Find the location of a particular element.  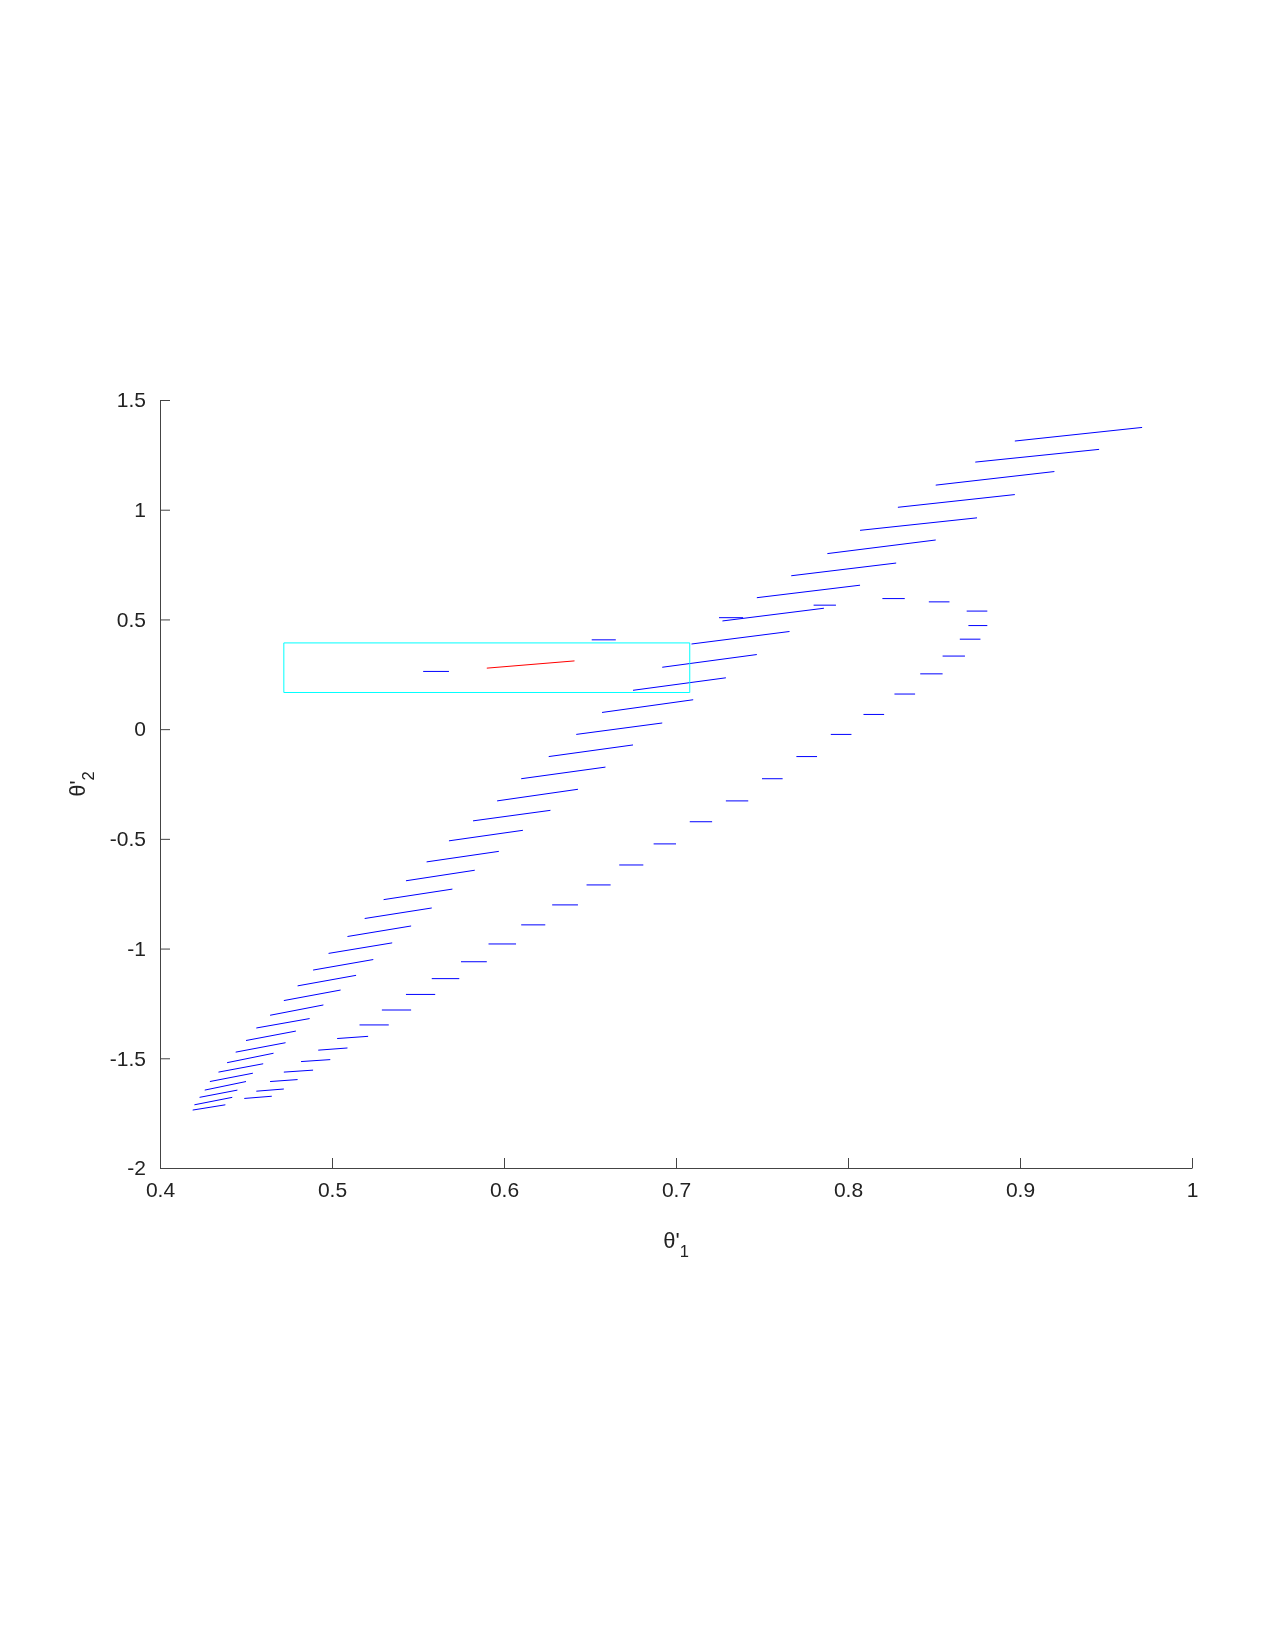

y-tick-label: 1 is located at coordinates (140, 509).